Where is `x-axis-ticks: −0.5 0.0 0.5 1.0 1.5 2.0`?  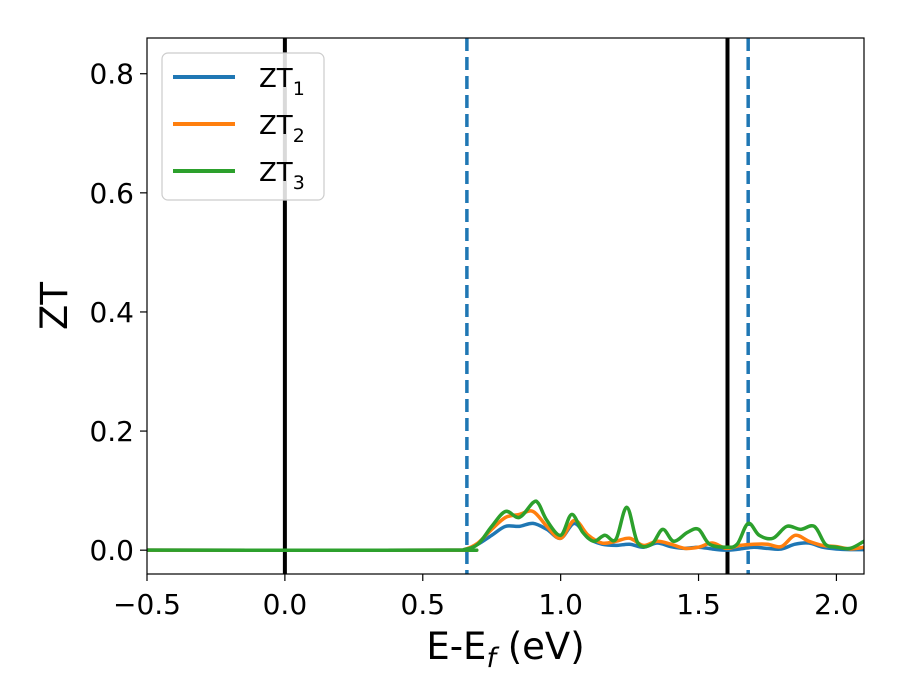 x-axis-ticks: −0.5 0.0 0.5 1.0 1.5 2.0 is located at coordinates (486, 597).